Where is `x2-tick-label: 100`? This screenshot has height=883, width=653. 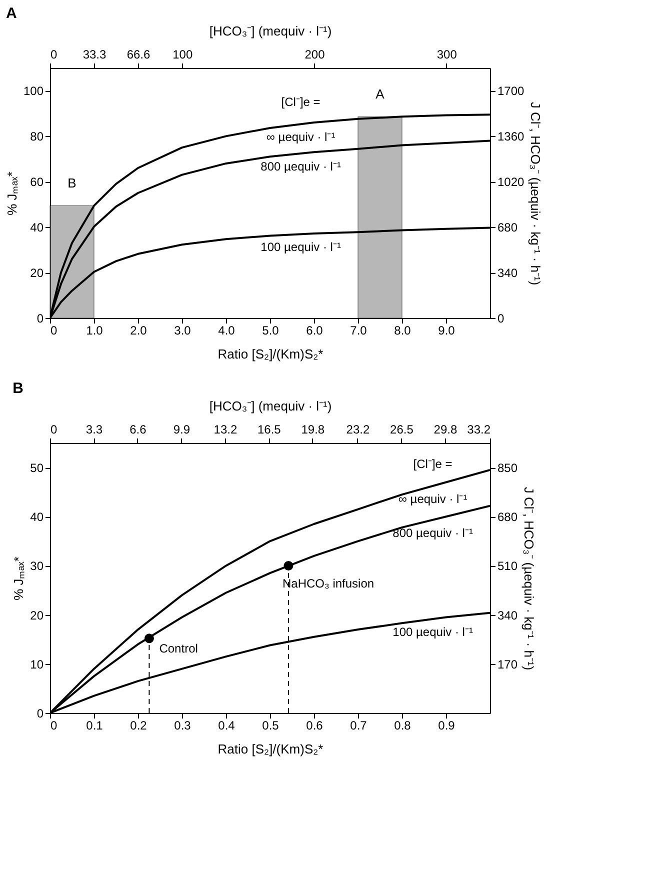 x2-tick-label: 100 is located at coordinates (182, 55).